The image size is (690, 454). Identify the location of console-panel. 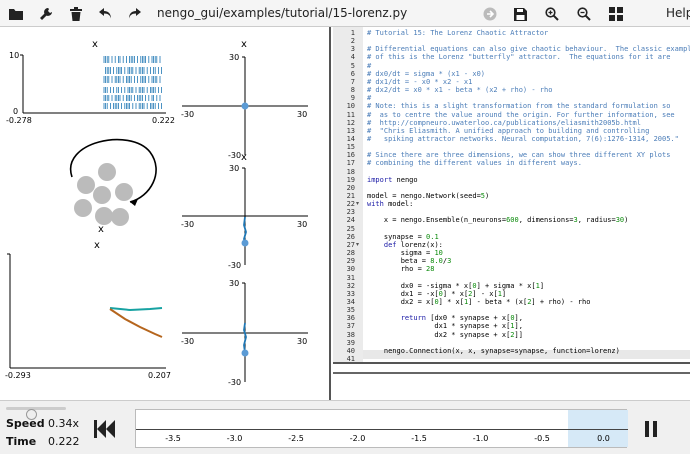
(511, 381).